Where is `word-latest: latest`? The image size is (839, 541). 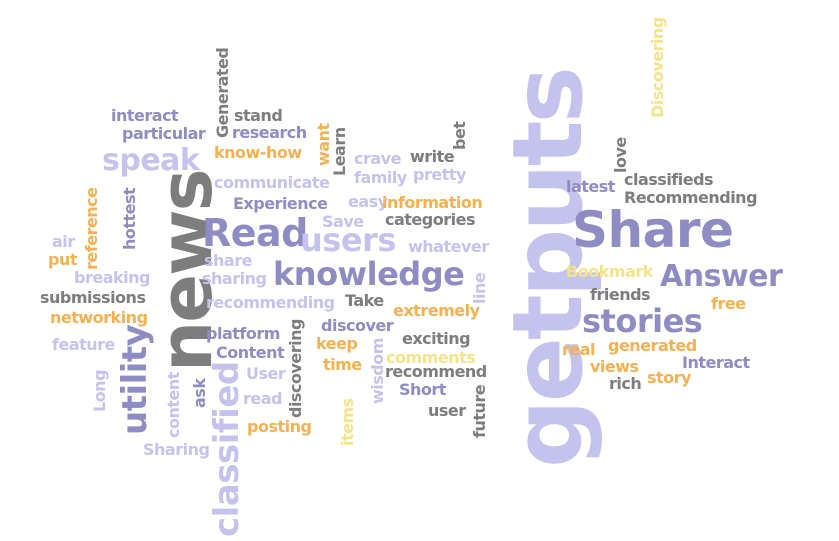
word-latest: latest is located at coordinates (590, 186).